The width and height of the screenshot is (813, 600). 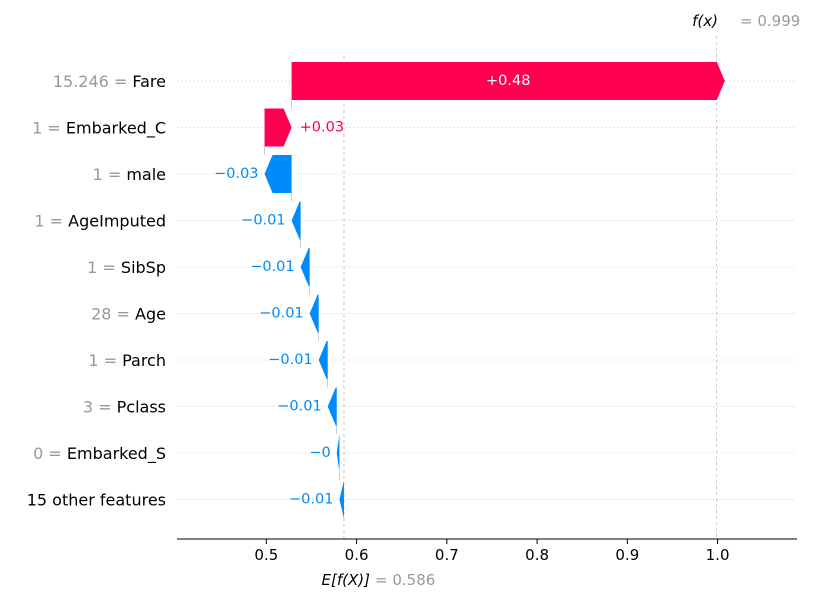 I want to click on bar-ageimputed, so click(x=296, y=220).